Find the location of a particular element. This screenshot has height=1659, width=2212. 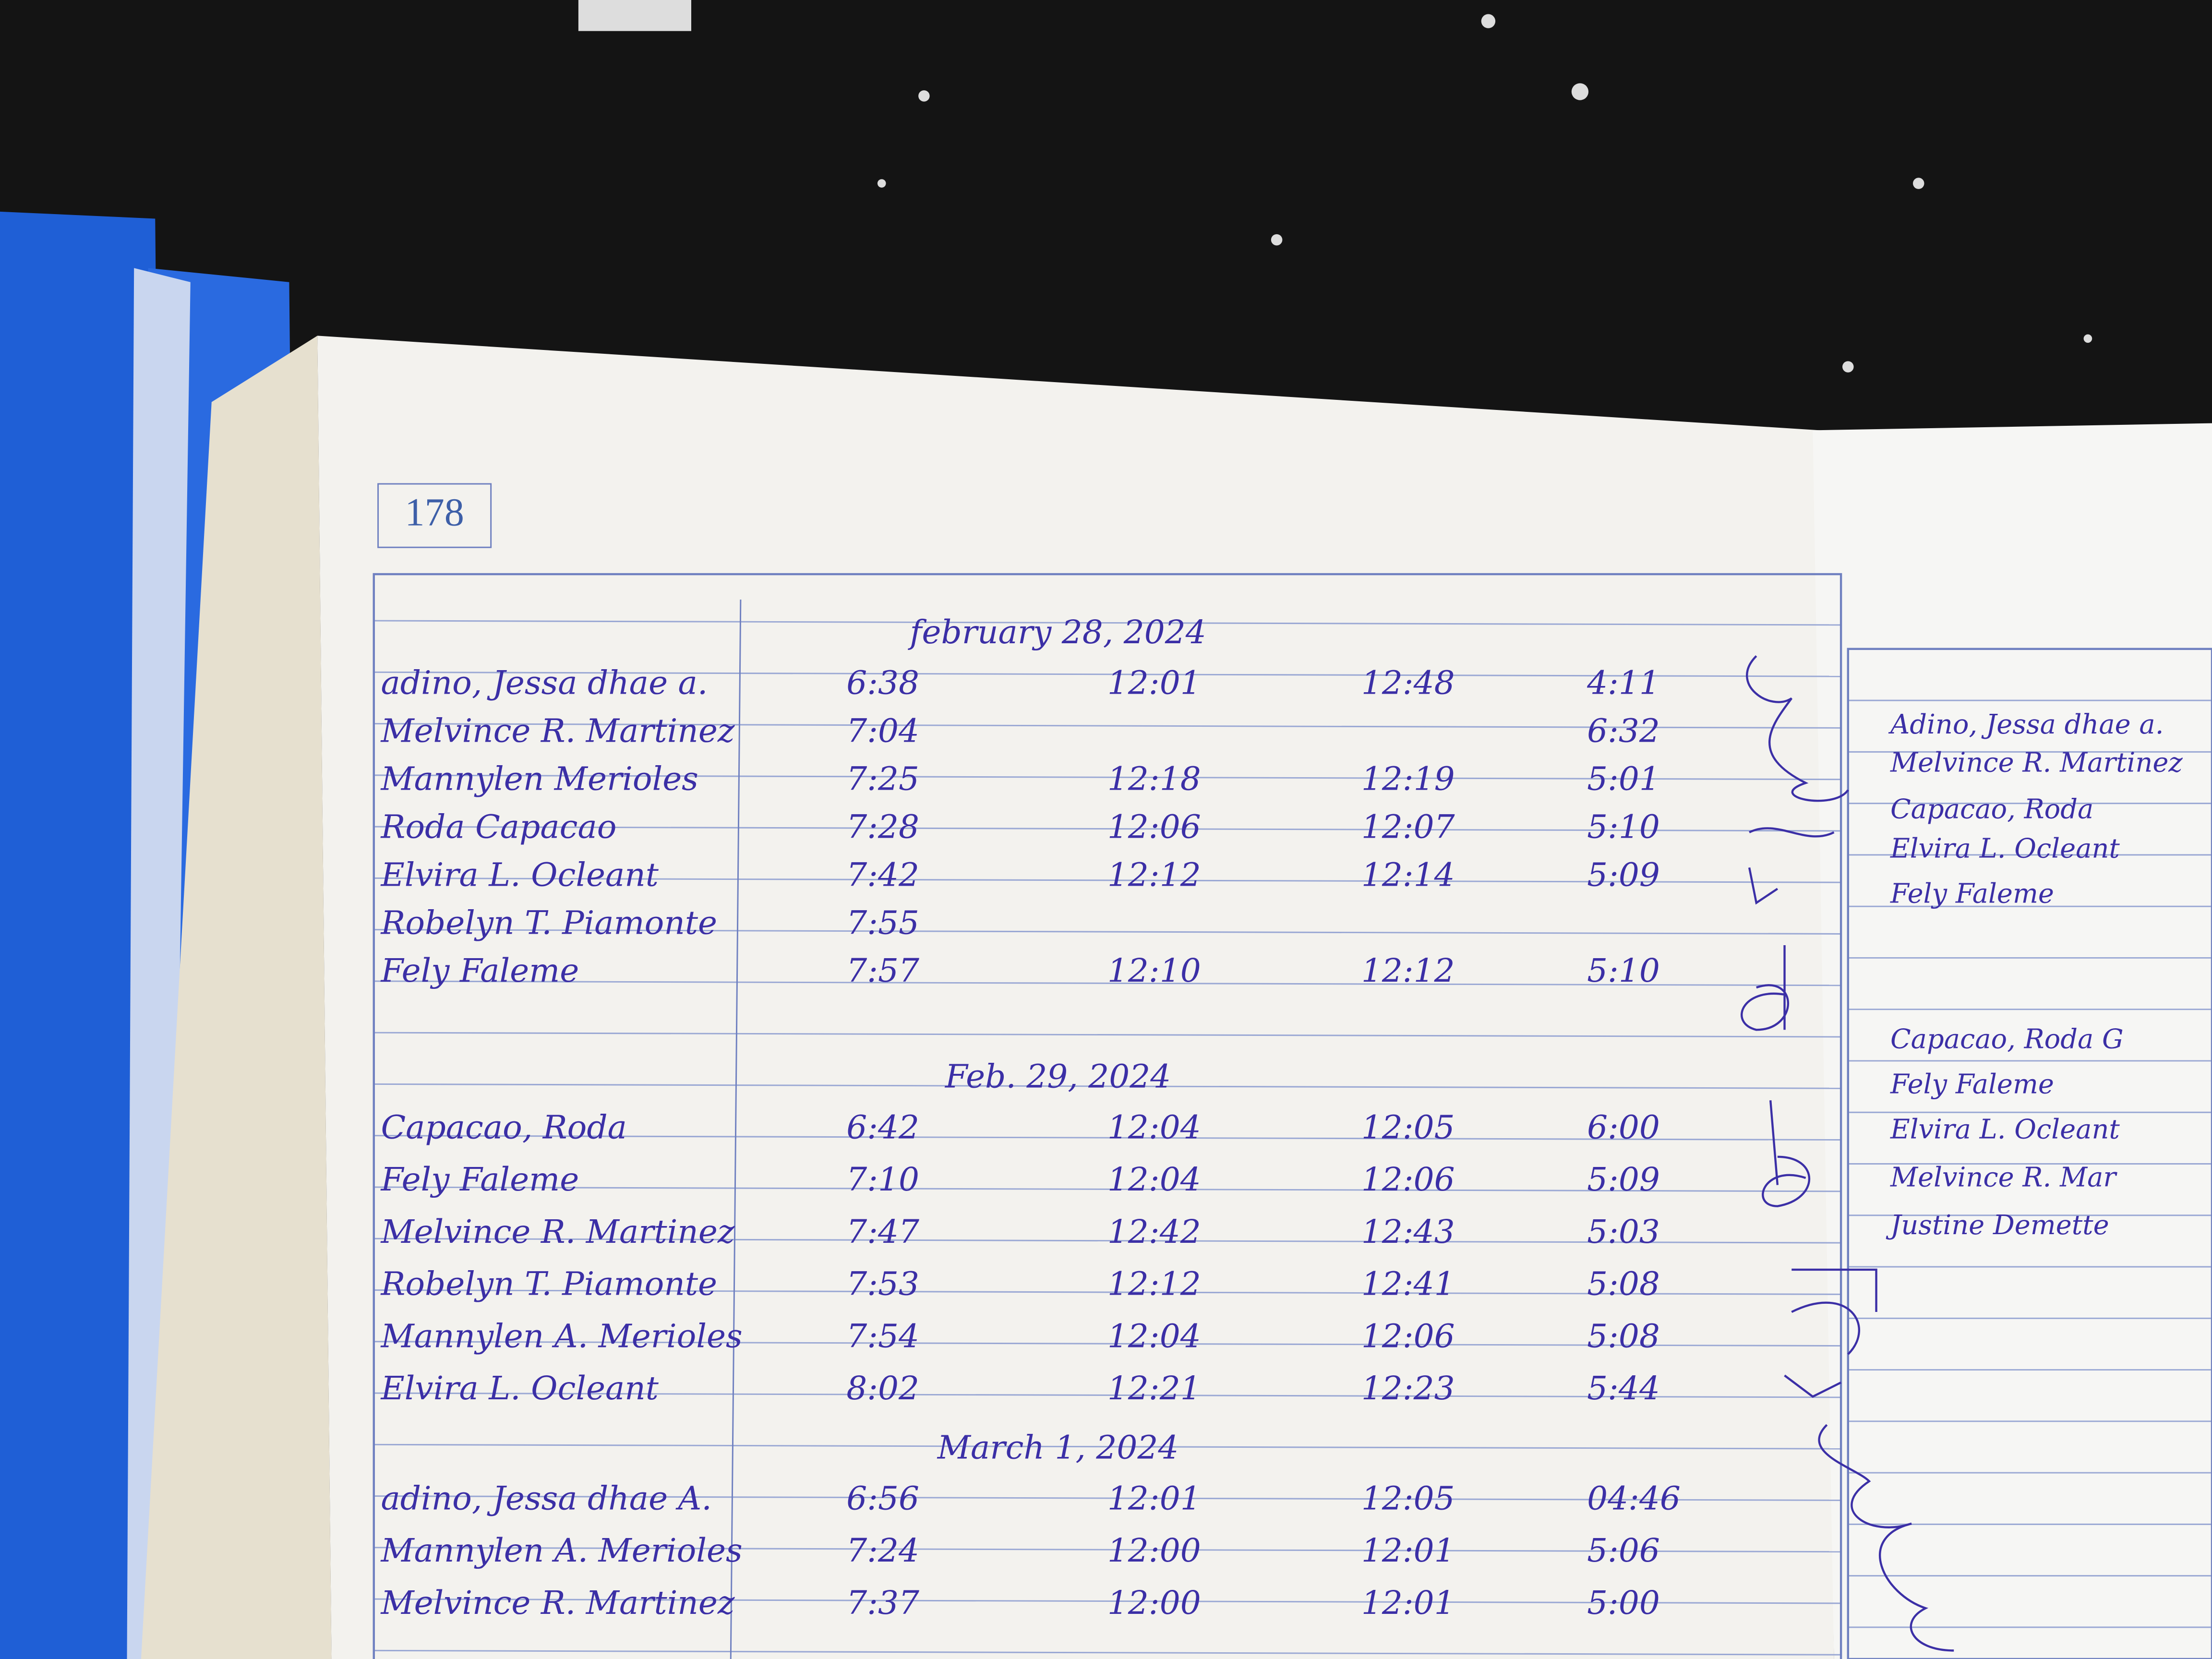

time-entry: 12:12 is located at coordinates (1154, 1284).